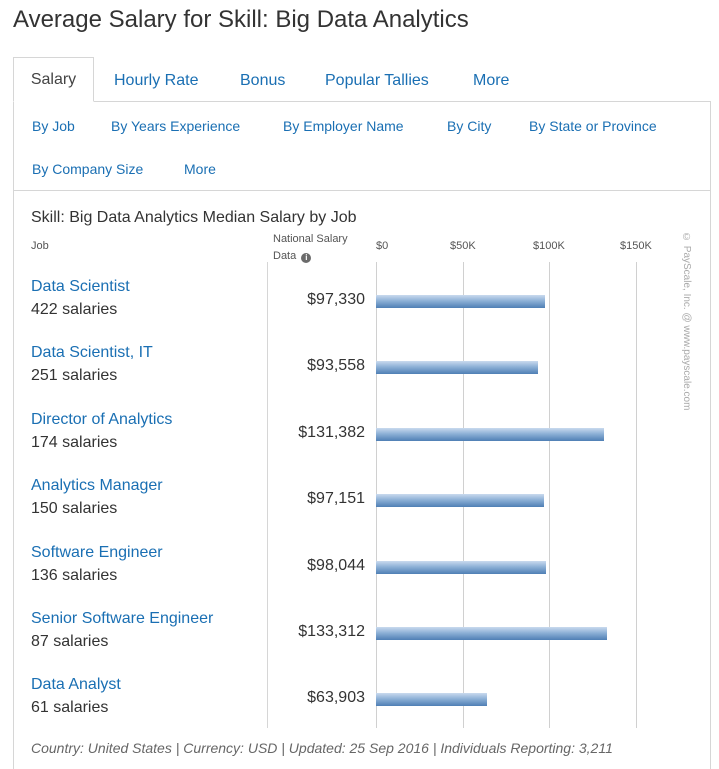 The height and width of the screenshot is (769, 719). I want to click on salary-count: 87 salaries, so click(70, 641).